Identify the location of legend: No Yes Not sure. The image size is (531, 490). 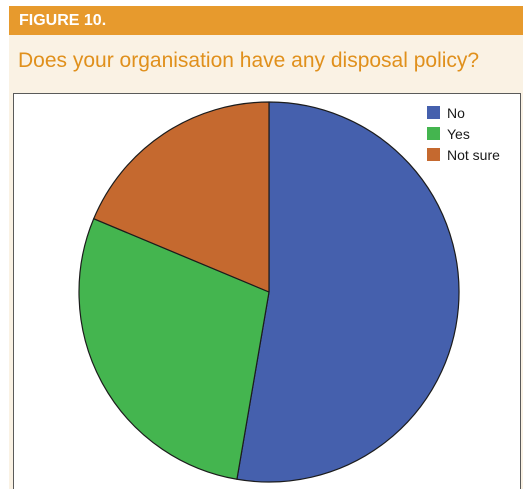
(463, 133).